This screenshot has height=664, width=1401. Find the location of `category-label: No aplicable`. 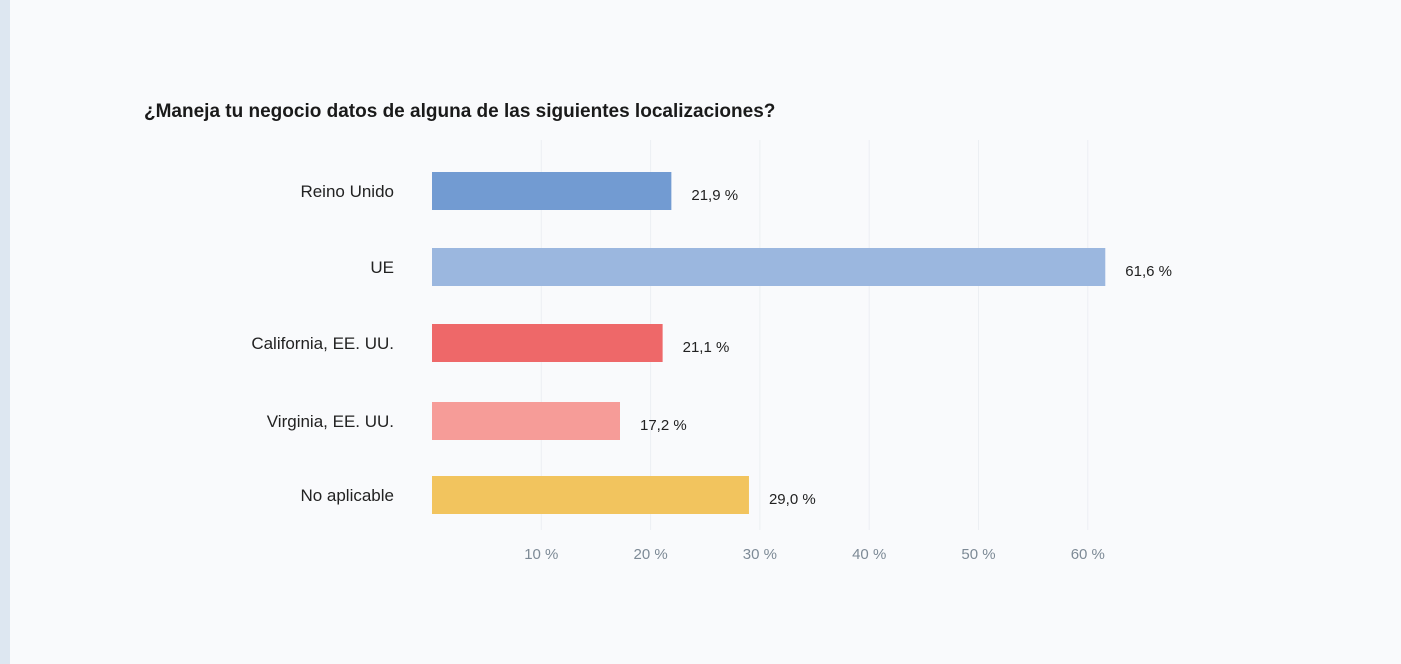

category-label: No aplicable is located at coordinates (347, 495).